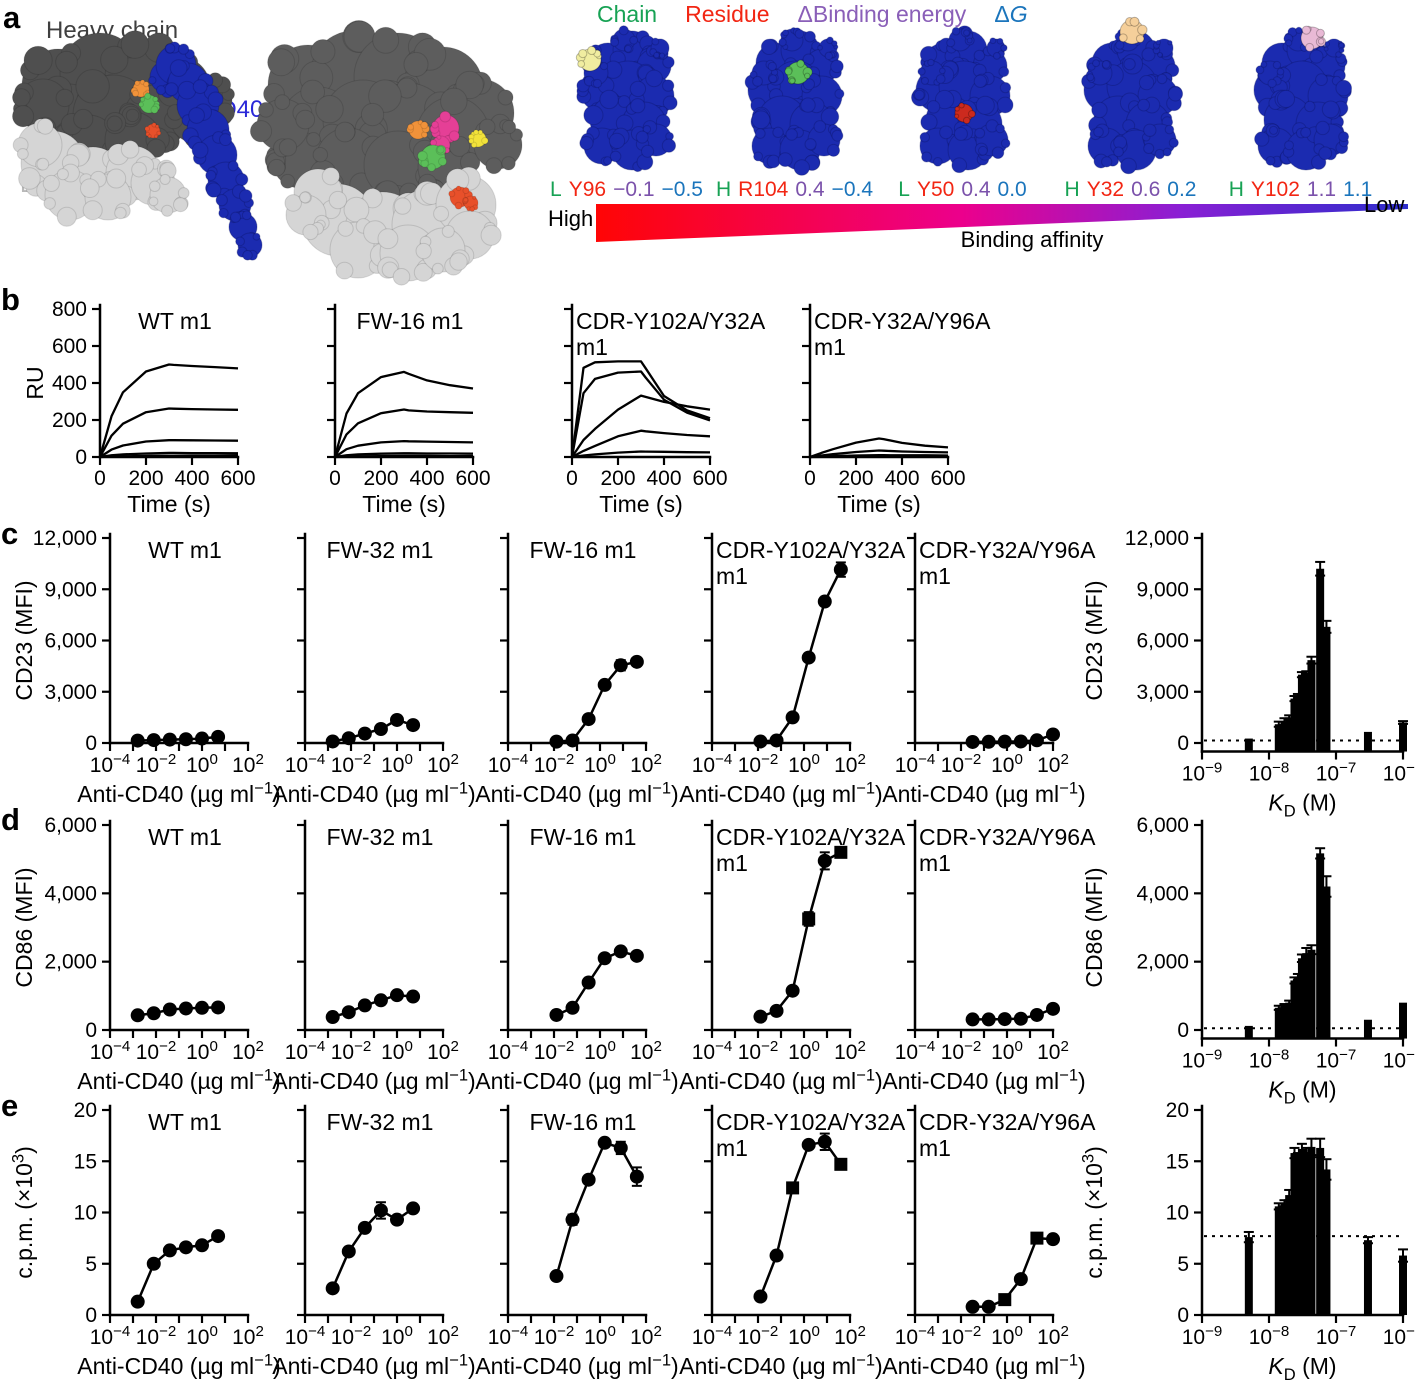 This screenshot has height=1398, width=1415. I want to click on kd-bars, so click(1325, 943).